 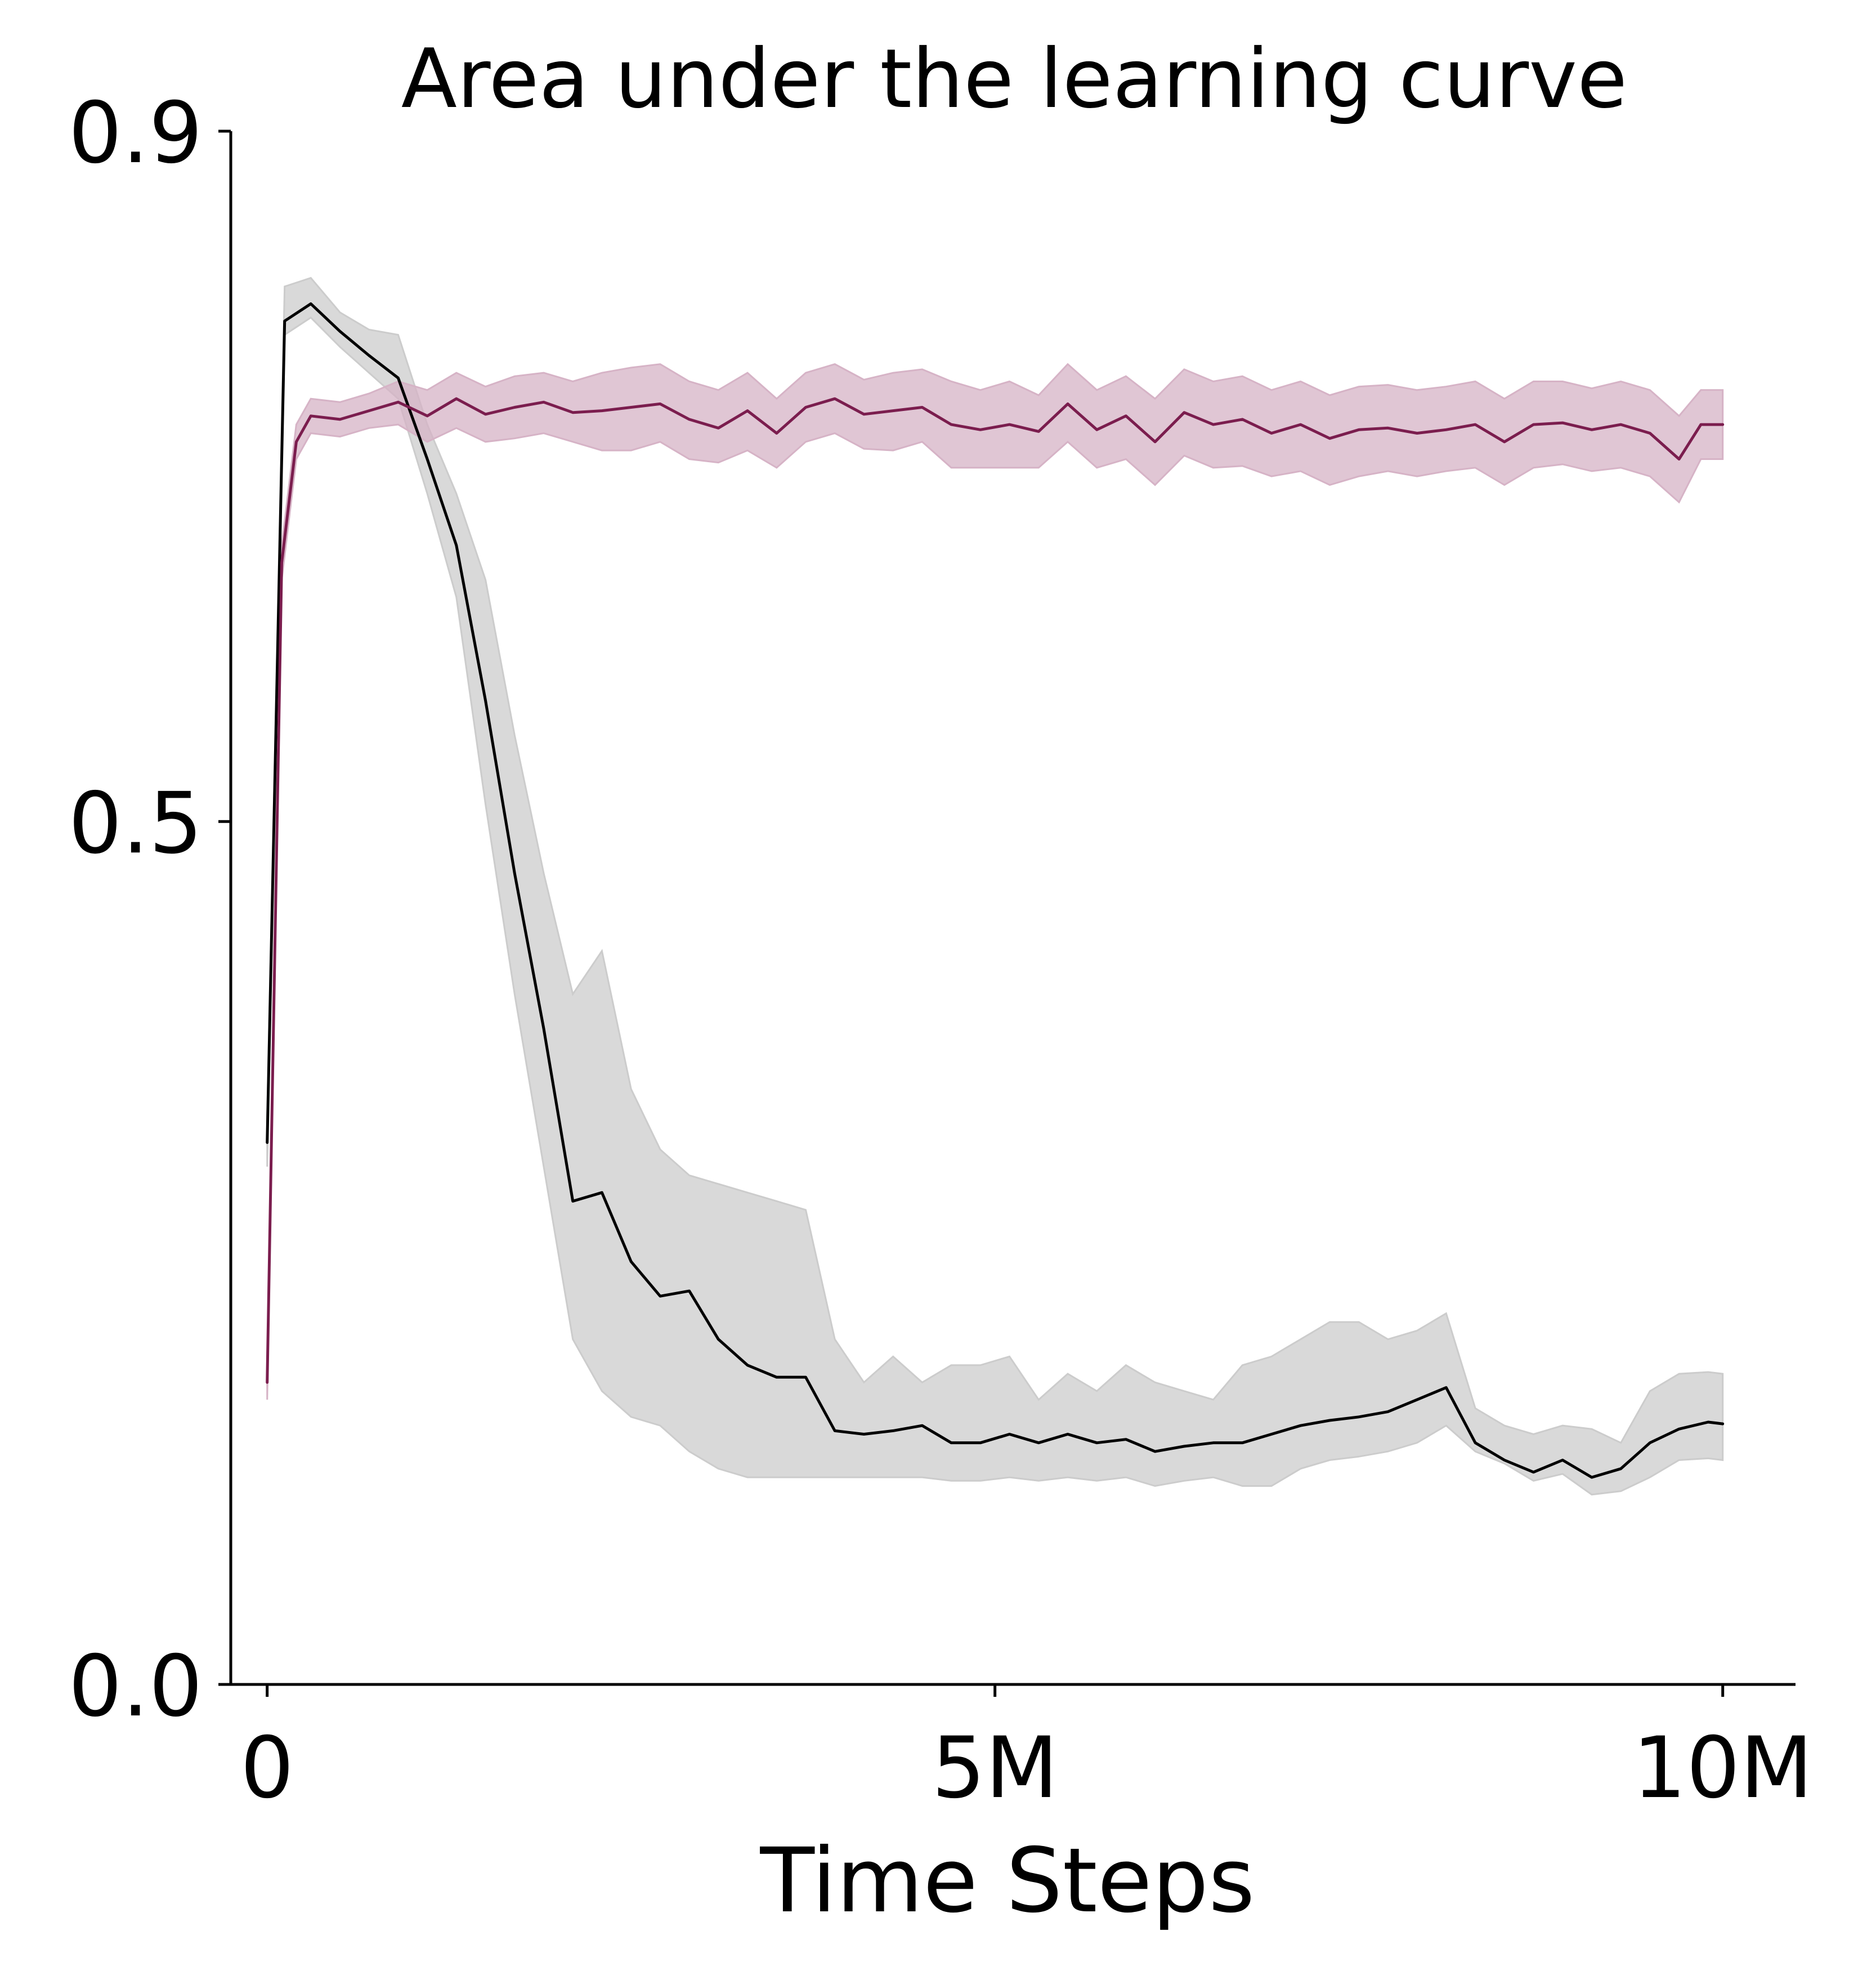 I want to click on y-ticks: 0.0 0.5 0.9, so click(x=149, y=910).